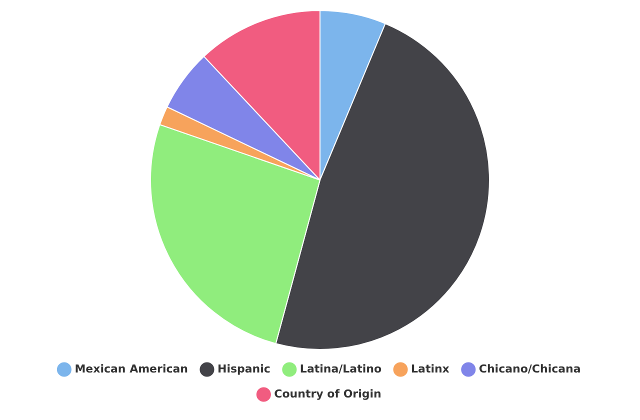 This screenshot has width=640, height=420. Describe the element at coordinates (430, 369) in the screenshot. I see `legend-label: Latinx` at that location.